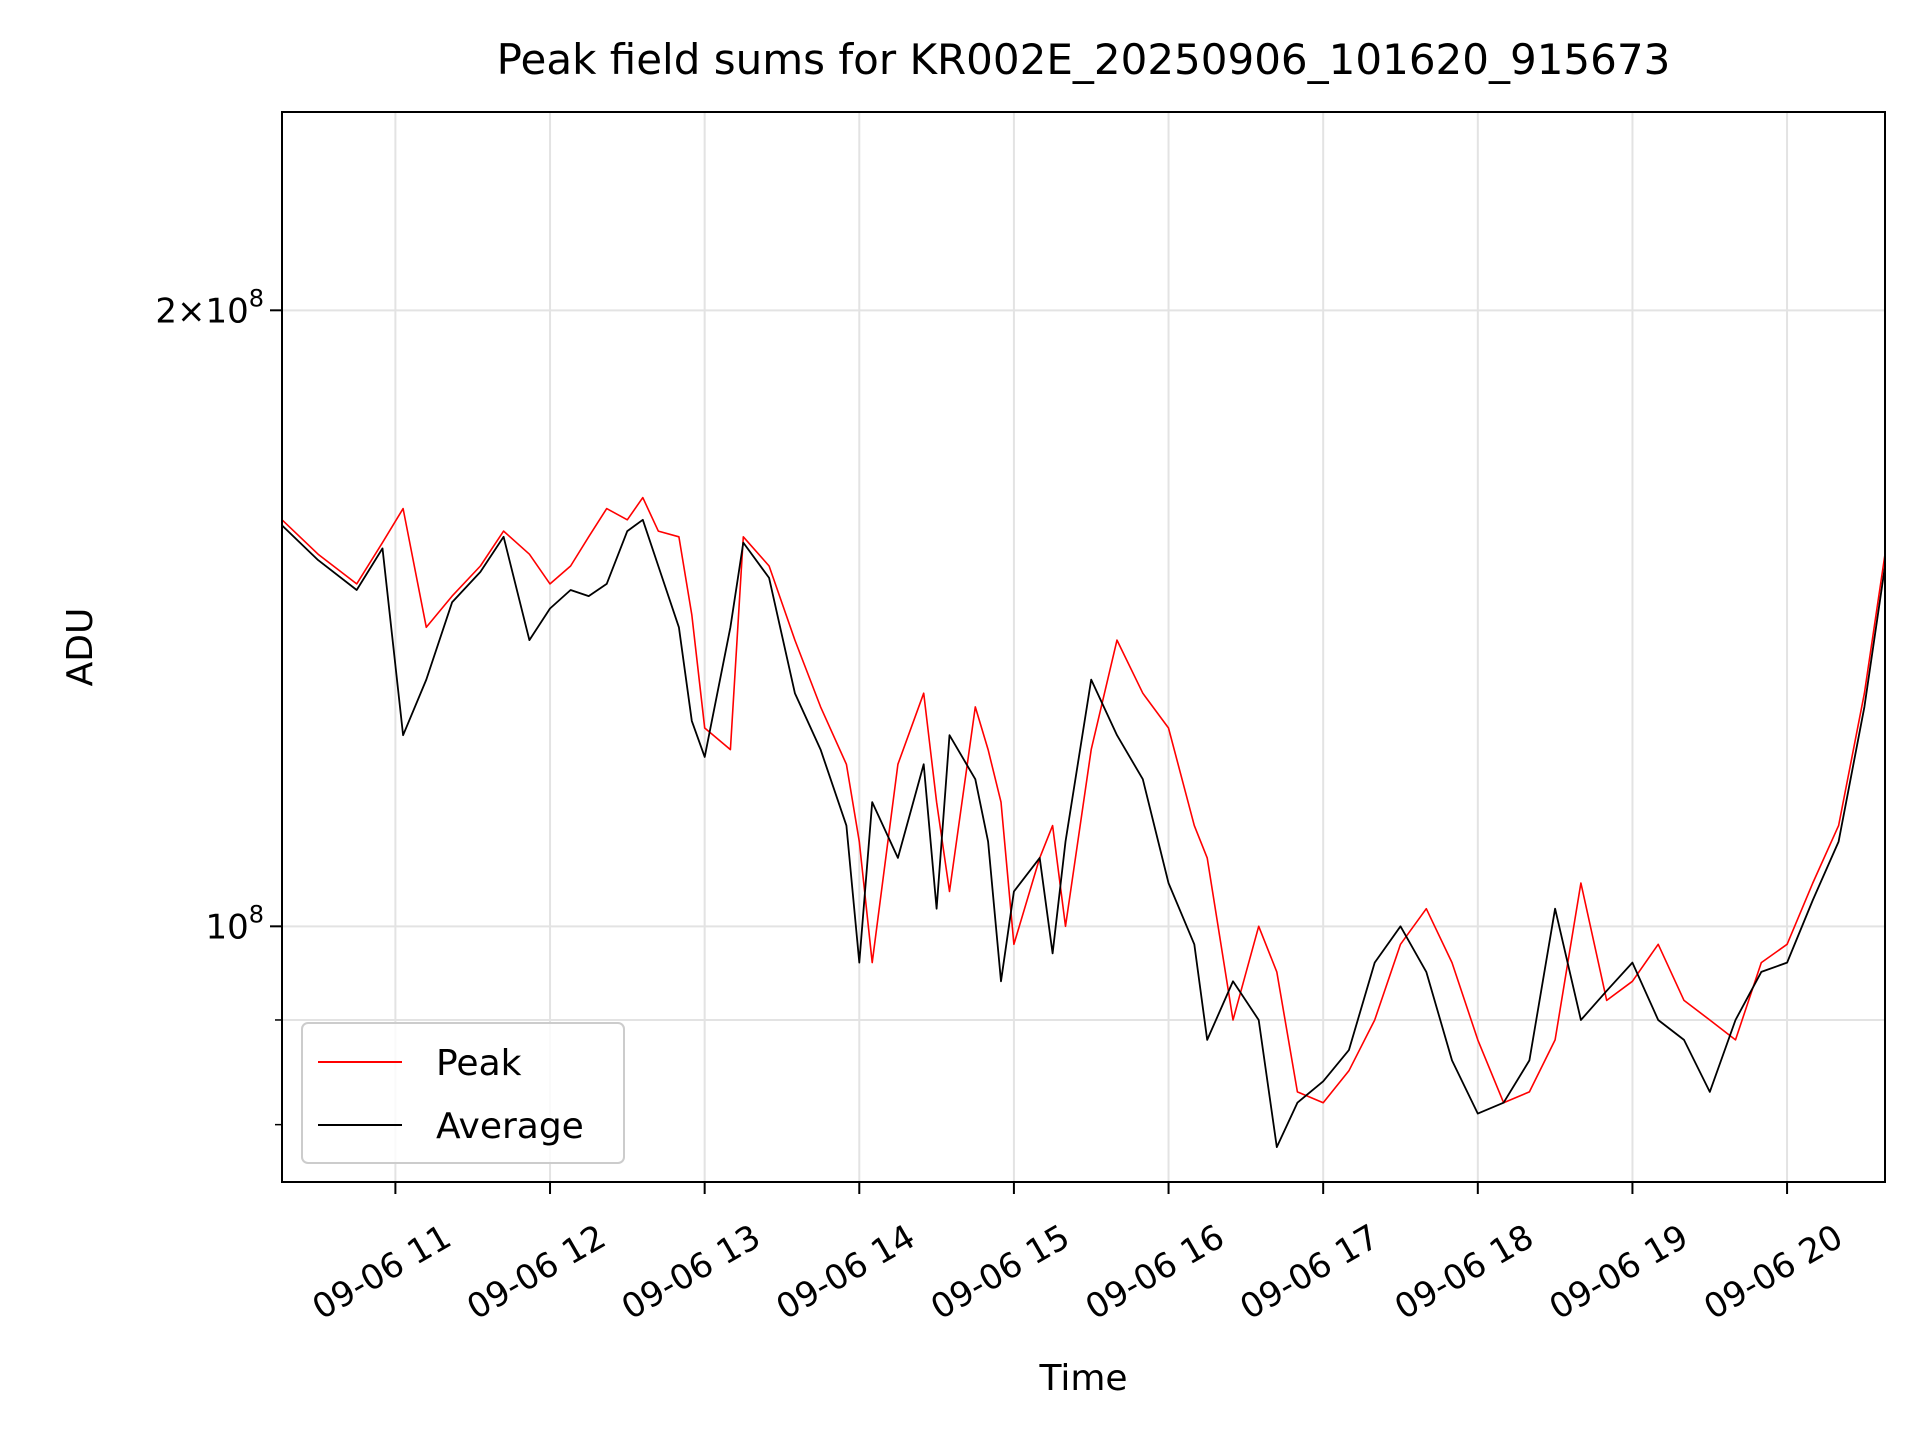  What do you see at coordinates (80, 647) in the screenshot?
I see `y-axis-label: ADU` at bounding box center [80, 647].